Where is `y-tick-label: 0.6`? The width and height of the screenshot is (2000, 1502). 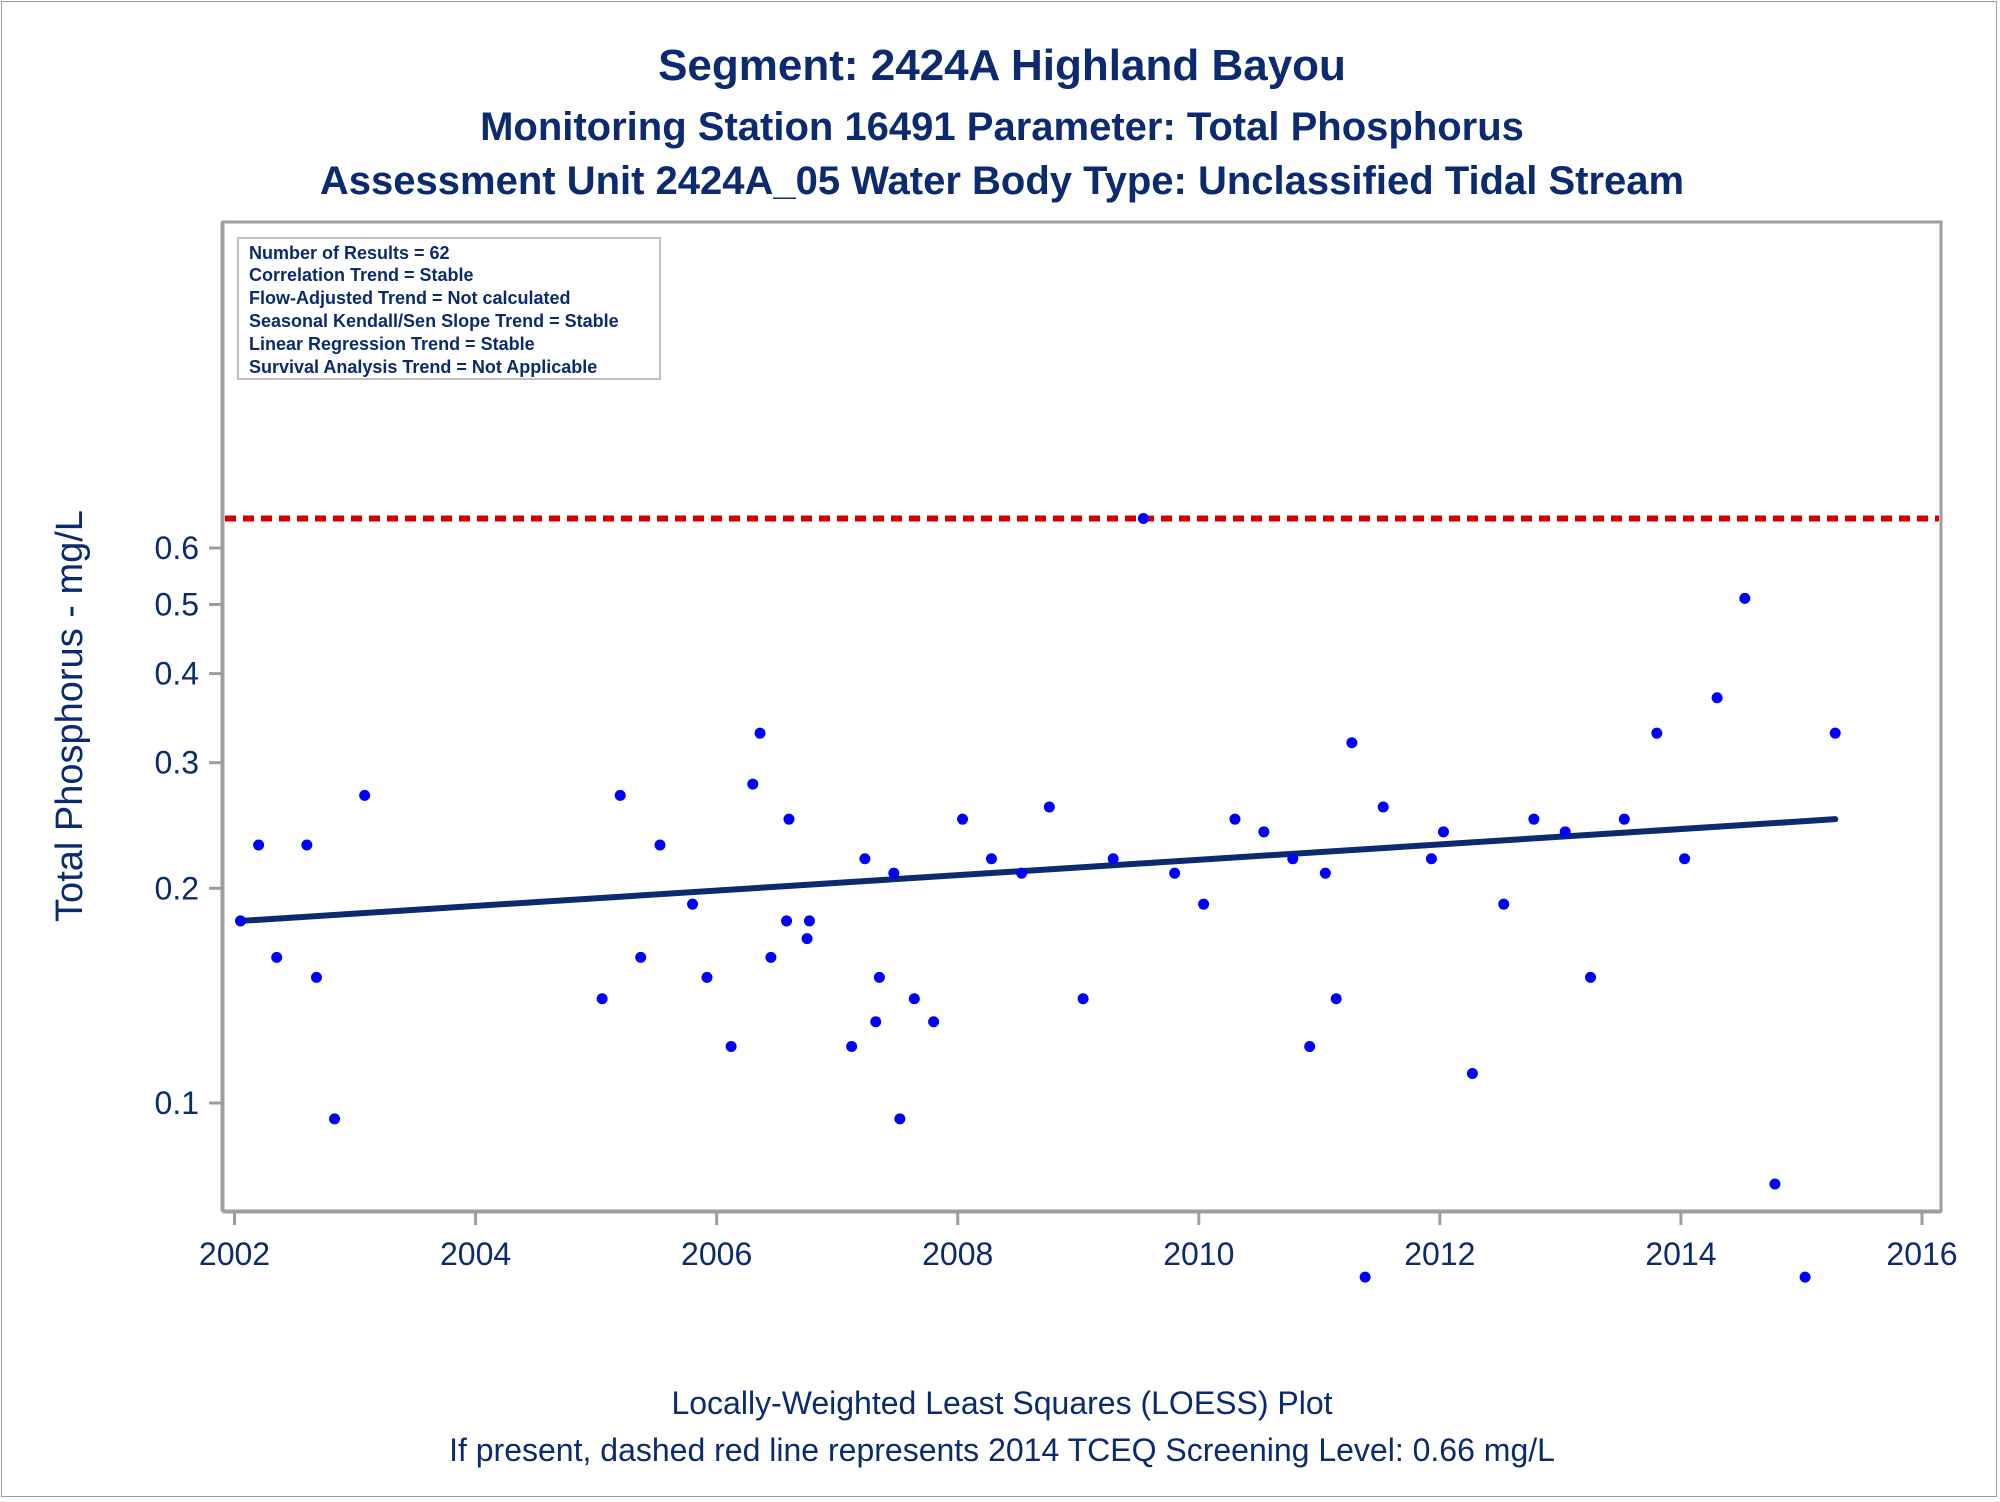
y-tick-label: 0.6 is located at coordinates (177, 548).